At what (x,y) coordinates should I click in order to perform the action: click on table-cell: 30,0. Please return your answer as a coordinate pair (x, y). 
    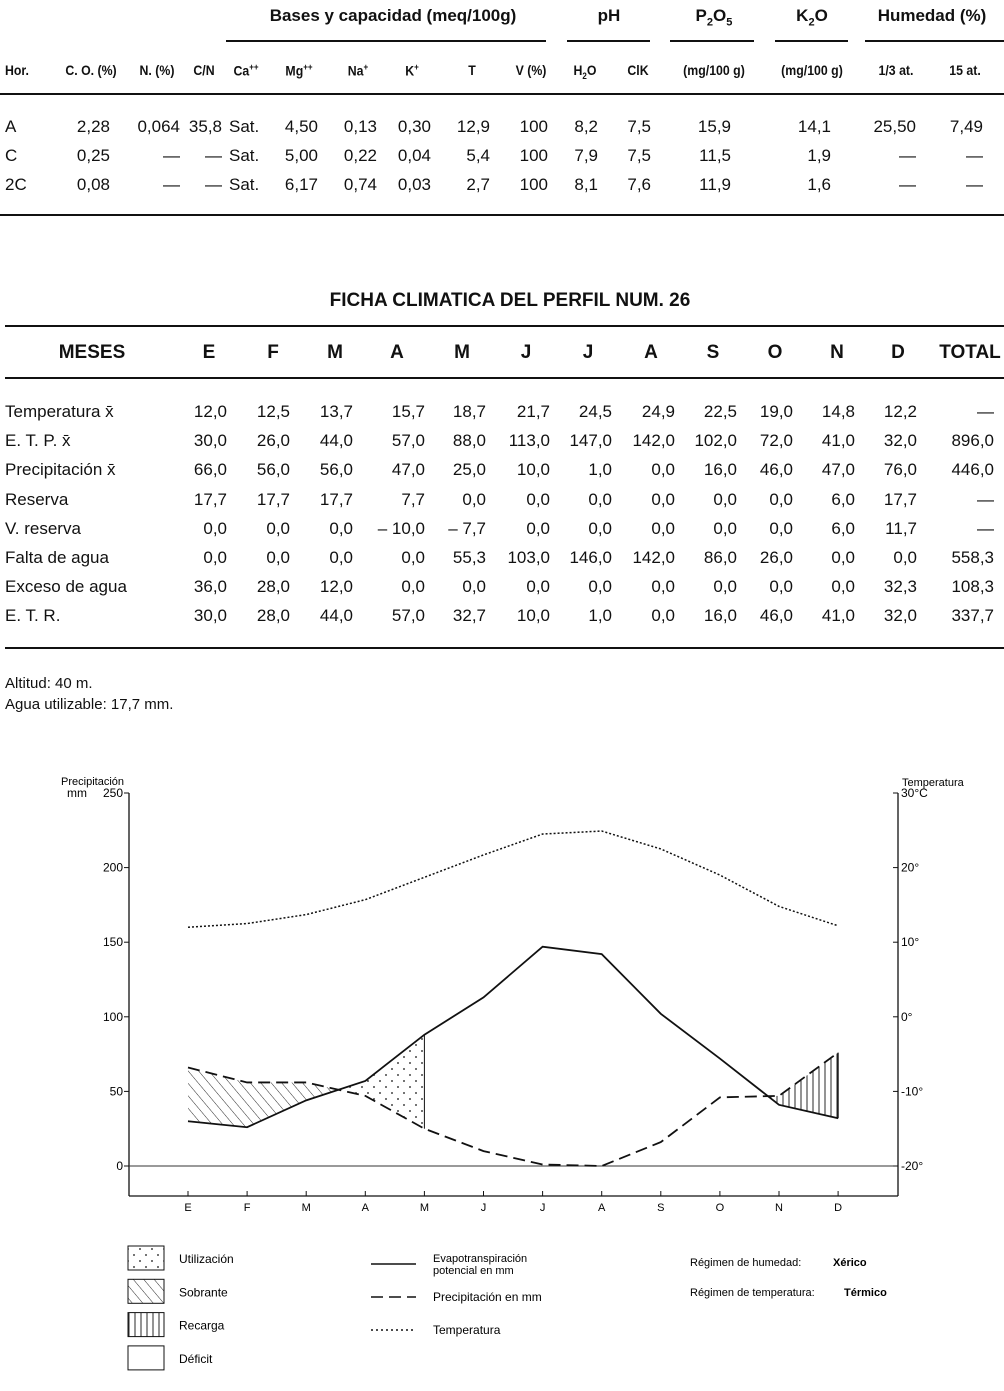
    Looking at the image, I should click on (210, 441).